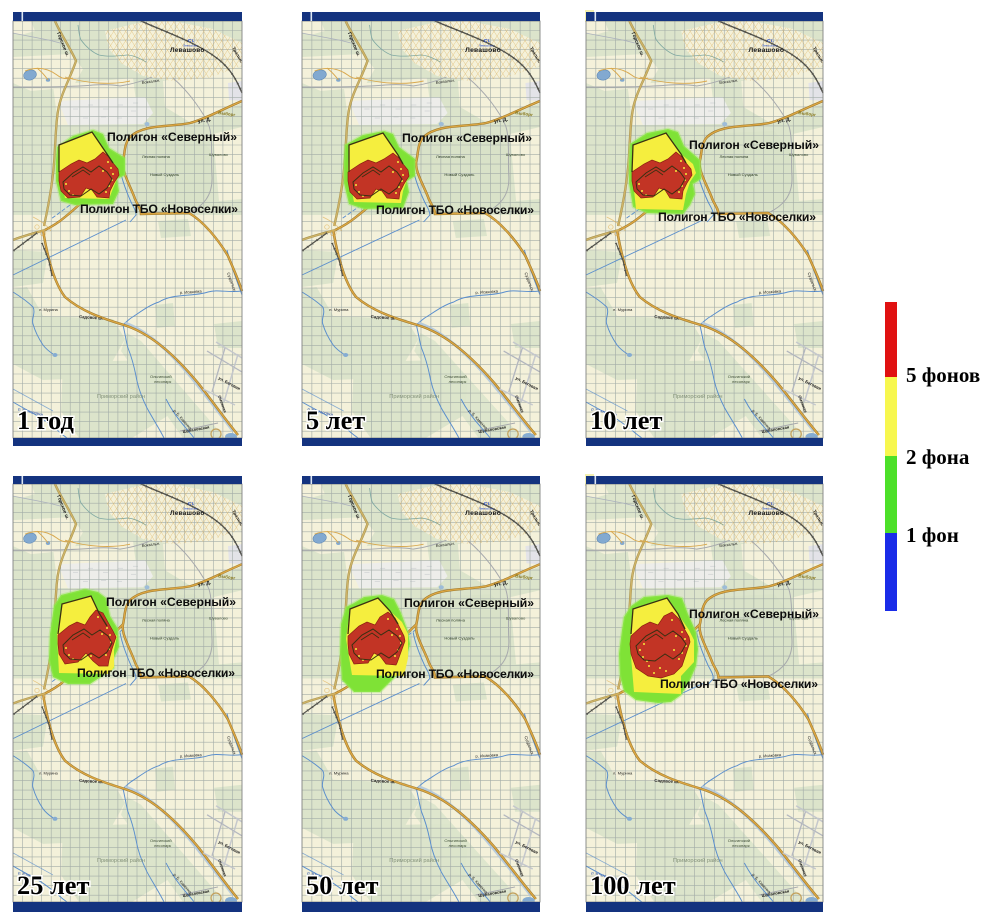 Image resolution: width=1000 pixels, height=922 pixels. I want to click on svg-text: 5 фонов, so click(943, 375).